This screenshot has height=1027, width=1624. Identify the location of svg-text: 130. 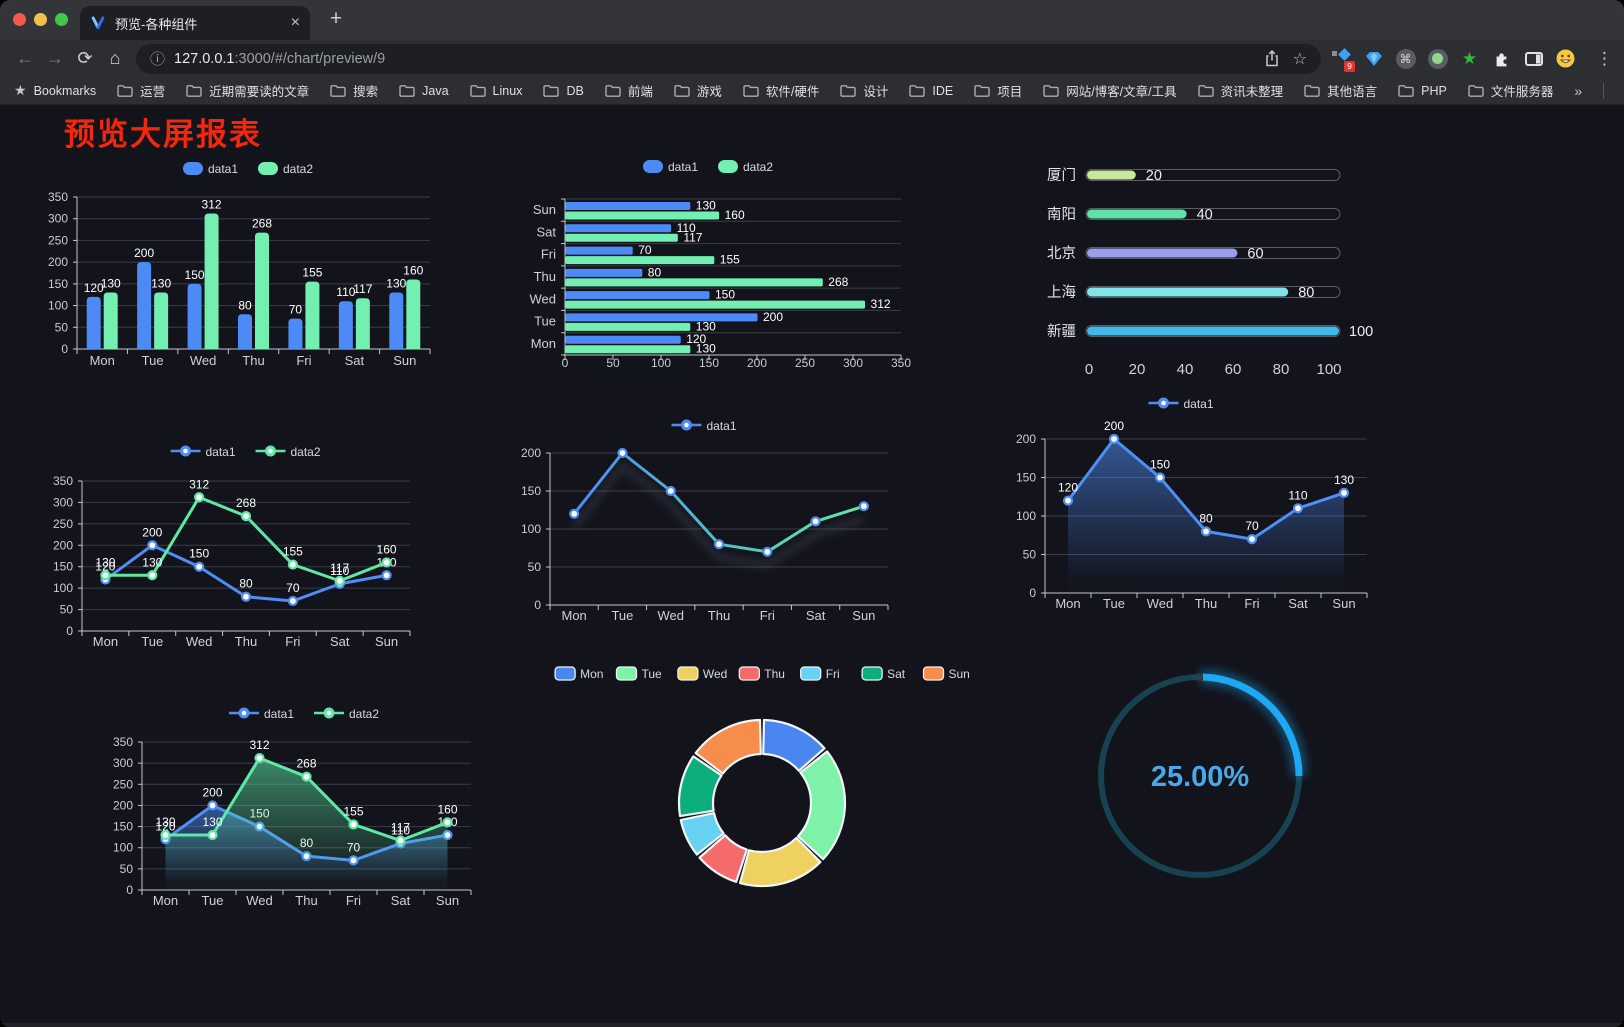
(1344, 480).